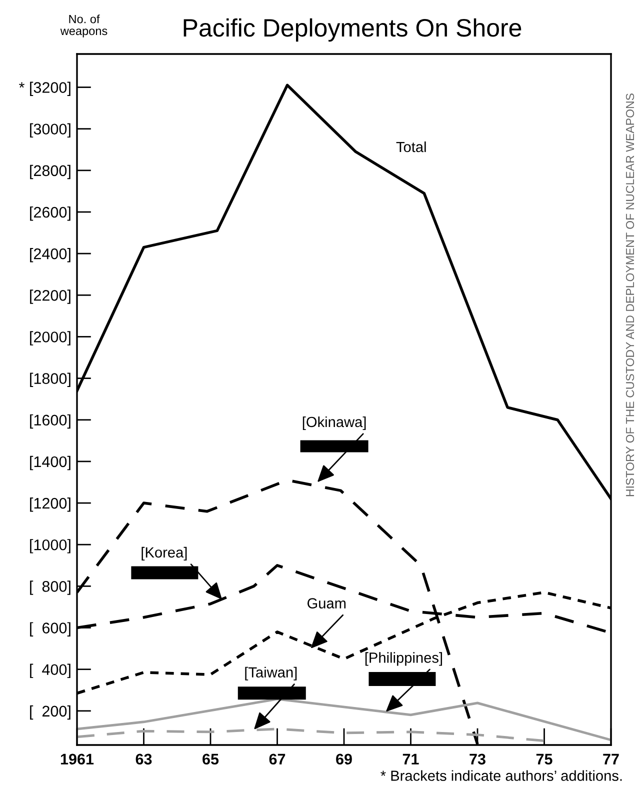 The height and width of the screenshot is (791, 639). What do you see at coordinates (50, 172) in the screenshot?
I see `y-tick-label: [2800]` at bounding box center [50, 172].